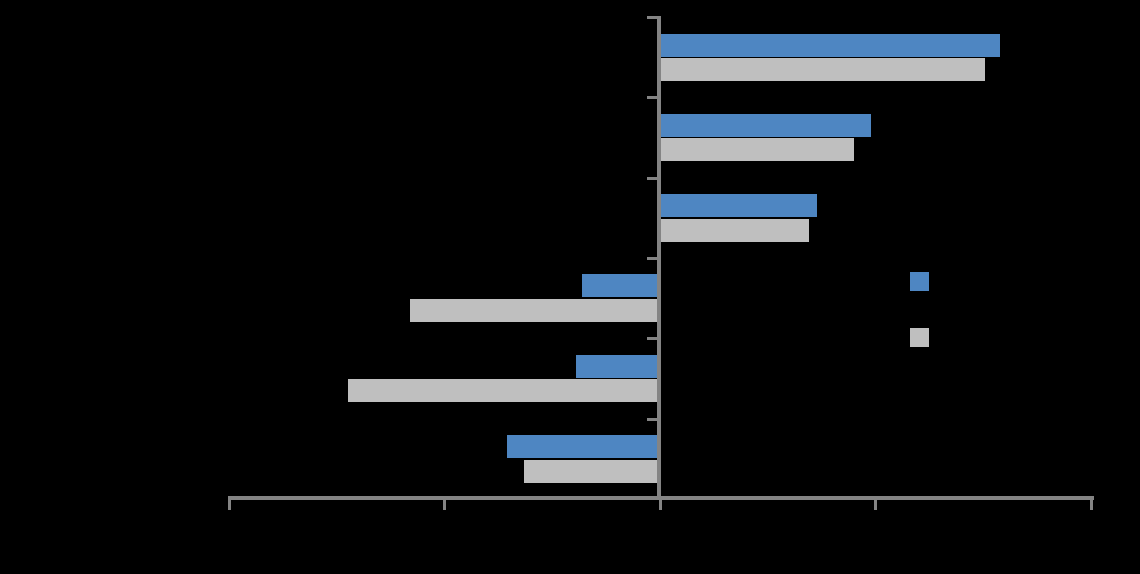 The image size is (1140, 574). What do you see at coordinates (766, 125) in the screenshot?
I see `bar-series-blue-cat2` at bounding box center [766, 125].